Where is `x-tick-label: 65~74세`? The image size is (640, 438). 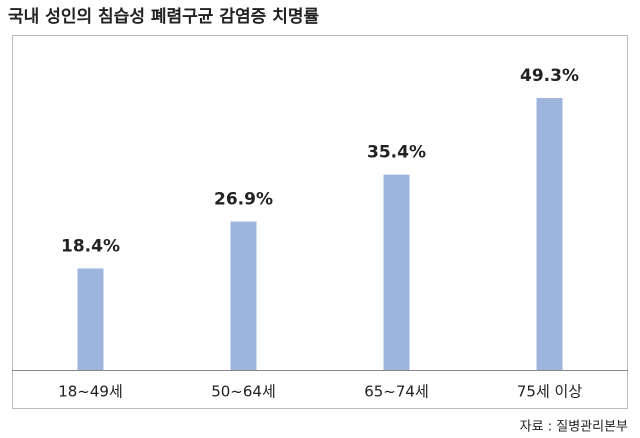 x-tick-label: 65~74세 is located at coordinates (396, 392).